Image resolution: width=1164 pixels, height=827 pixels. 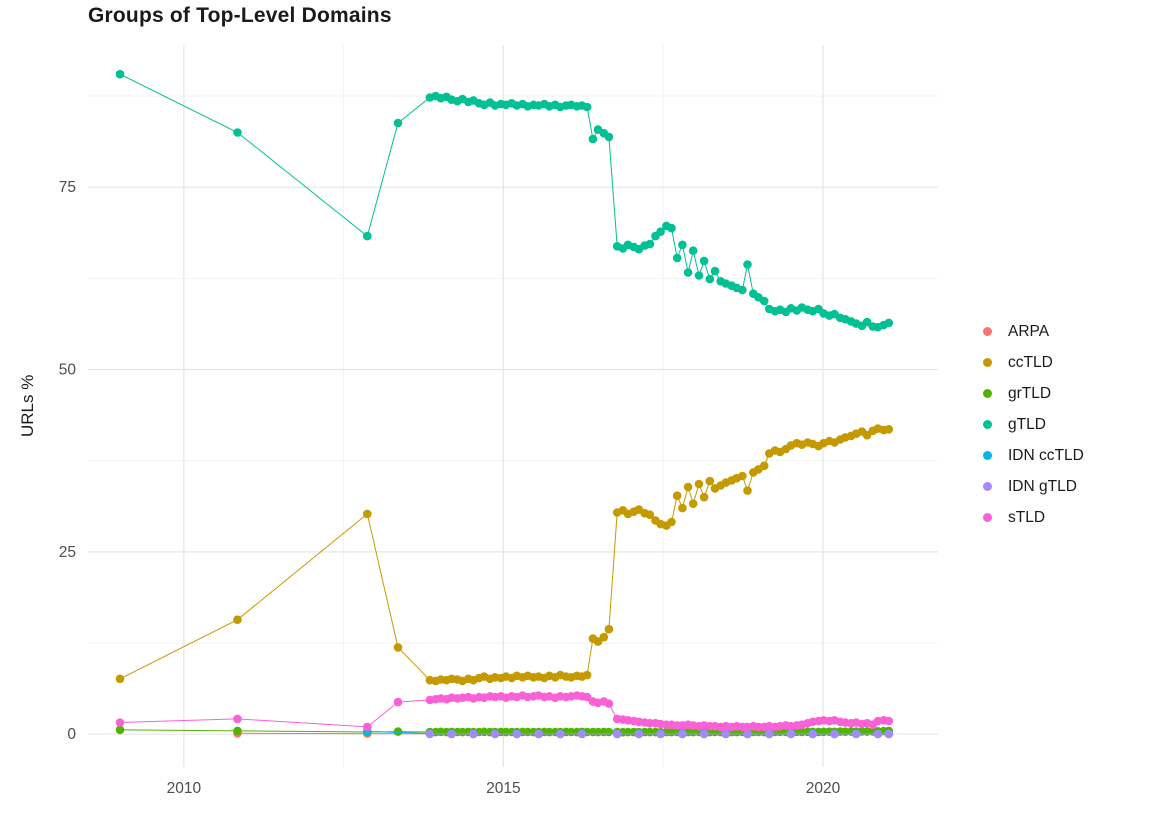 What do you see at coordinates (987, 455) in the screenshot?
I see `legend-swatch-idn-cctld-icon` at bounding box center [987, 455].